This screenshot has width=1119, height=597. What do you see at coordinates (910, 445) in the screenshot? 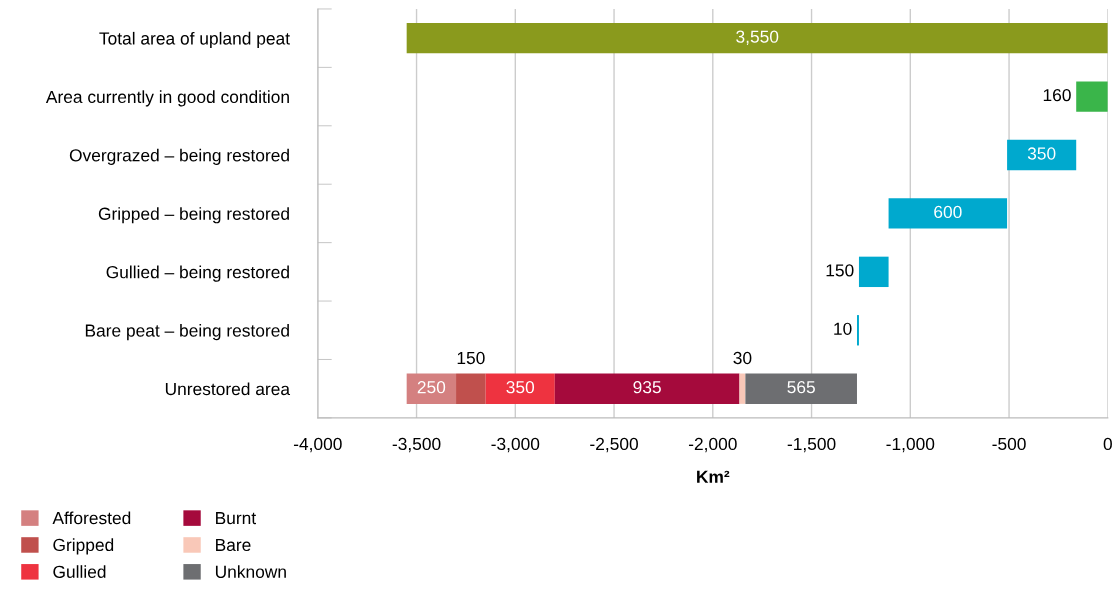
I see `x-tick-label: -1,000` at bounding box center [910, 445].